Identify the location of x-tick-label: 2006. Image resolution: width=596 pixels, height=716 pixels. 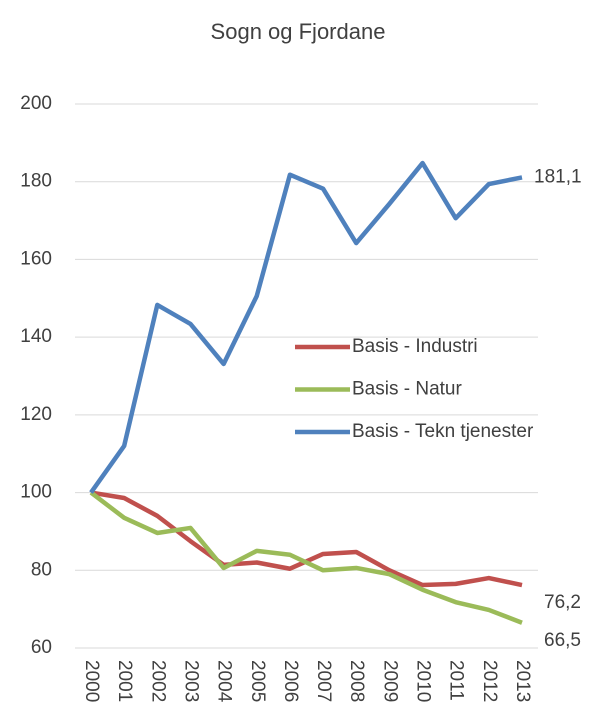
(290, 681).